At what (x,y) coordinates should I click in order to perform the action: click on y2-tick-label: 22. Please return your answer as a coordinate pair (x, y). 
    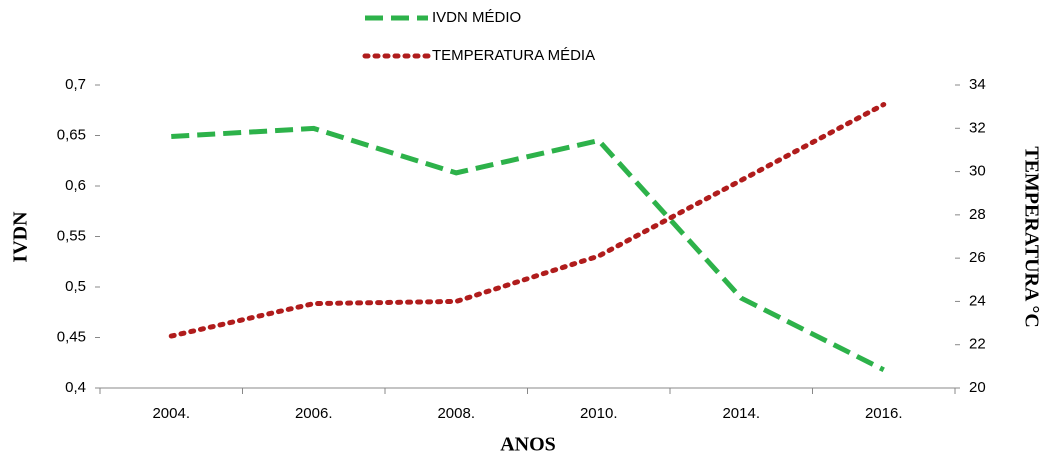
    Looking at the image, I should click on (977, 344).